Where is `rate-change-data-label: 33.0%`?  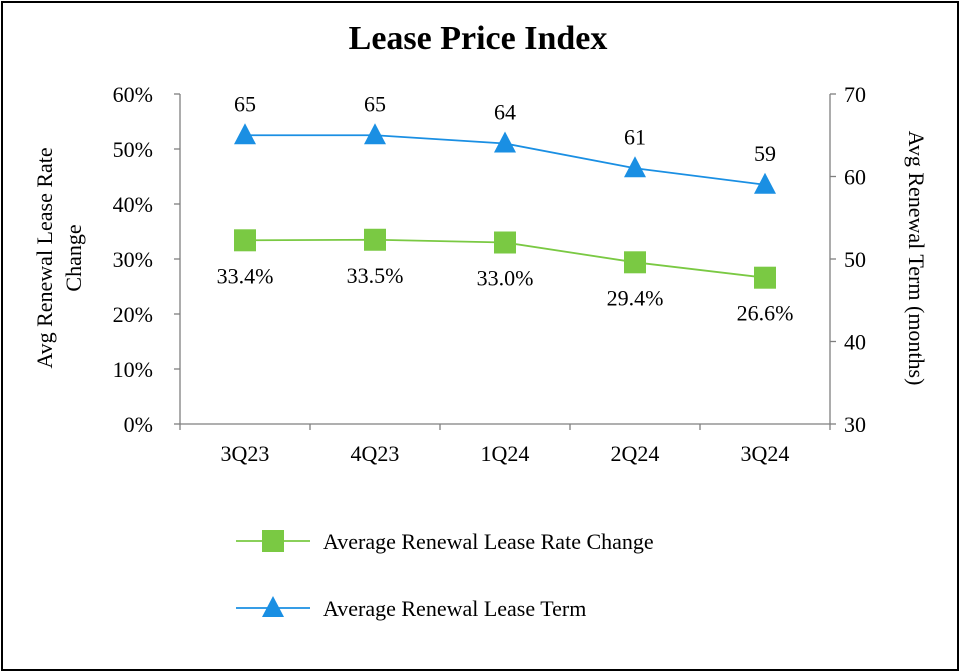
rate-change-data-label: 33.0% is located at coordinates (505, 278).